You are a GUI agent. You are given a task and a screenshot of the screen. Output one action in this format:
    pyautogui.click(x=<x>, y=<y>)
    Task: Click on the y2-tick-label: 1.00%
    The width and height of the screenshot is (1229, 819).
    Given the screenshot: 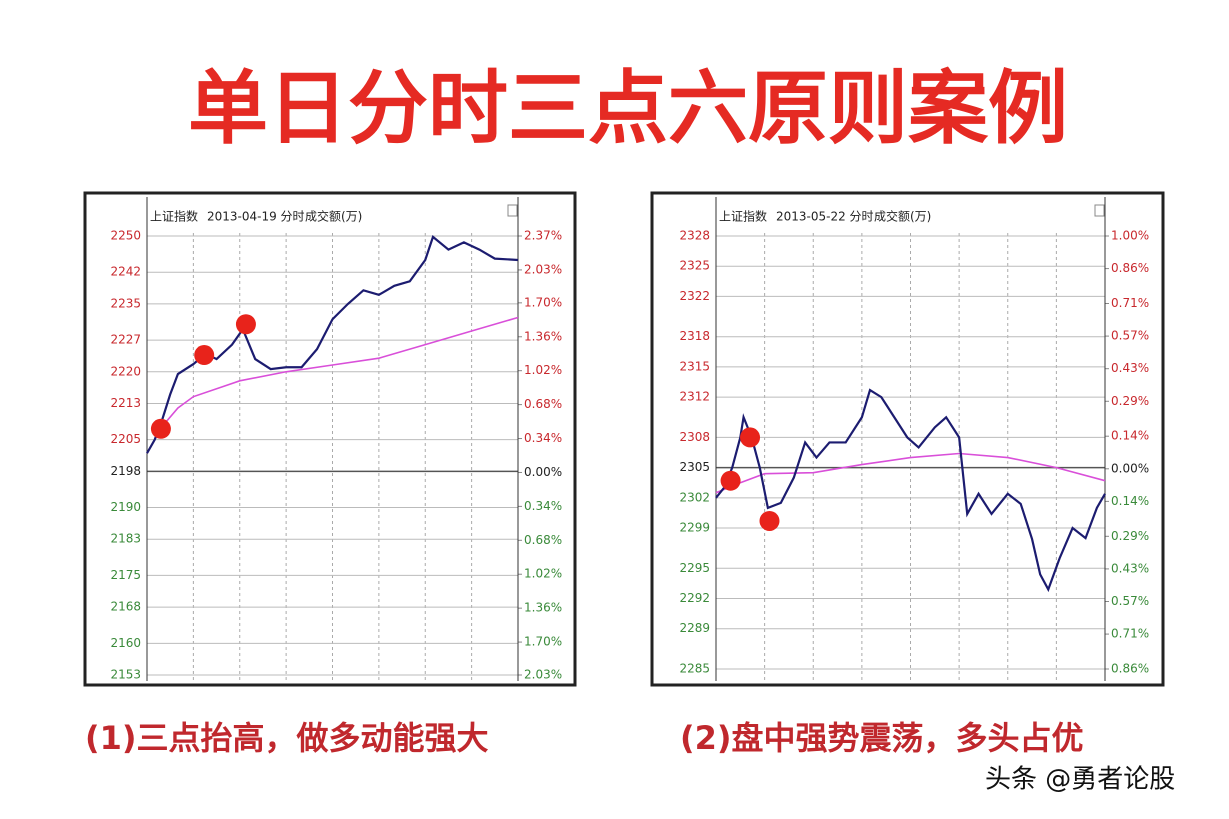 What is the action you would take?
    pyautogui.click(x=1130, y=236)
    